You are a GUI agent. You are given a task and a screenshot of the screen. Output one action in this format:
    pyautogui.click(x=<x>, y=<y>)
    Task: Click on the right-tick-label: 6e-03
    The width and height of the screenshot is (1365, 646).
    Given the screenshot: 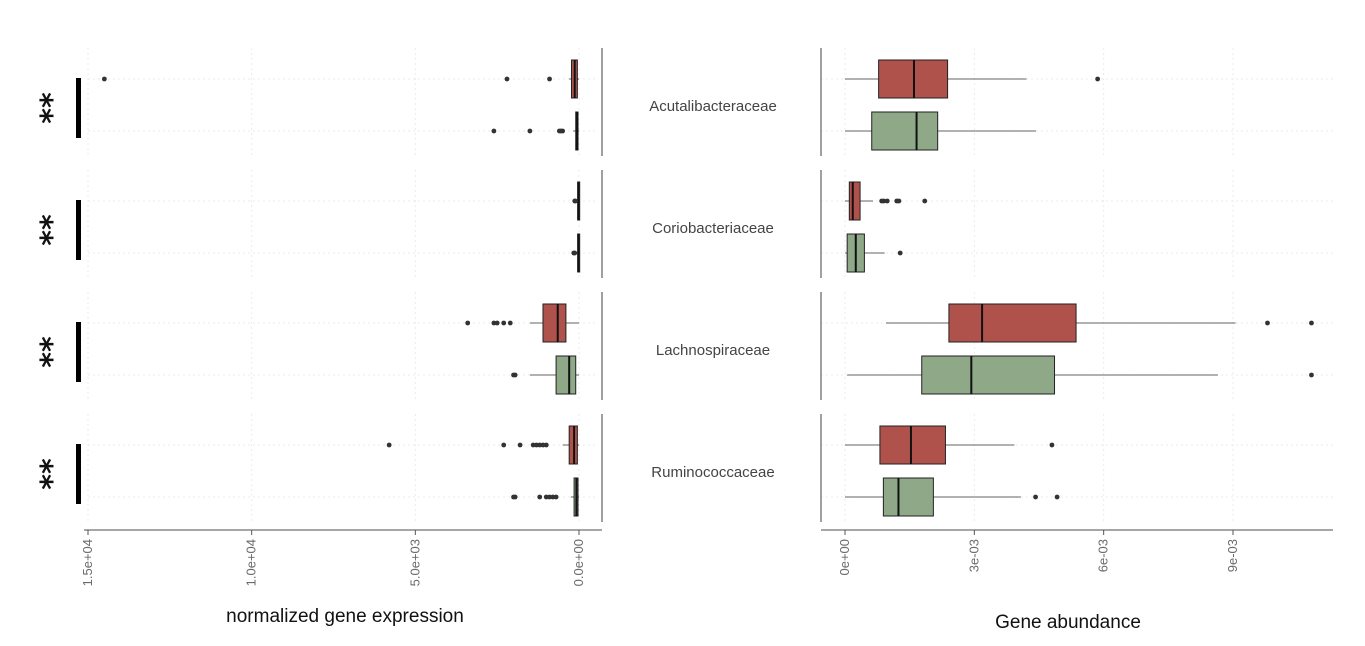 What is the action you would take?
    pyautogui.click(x=1103, y=555)
    